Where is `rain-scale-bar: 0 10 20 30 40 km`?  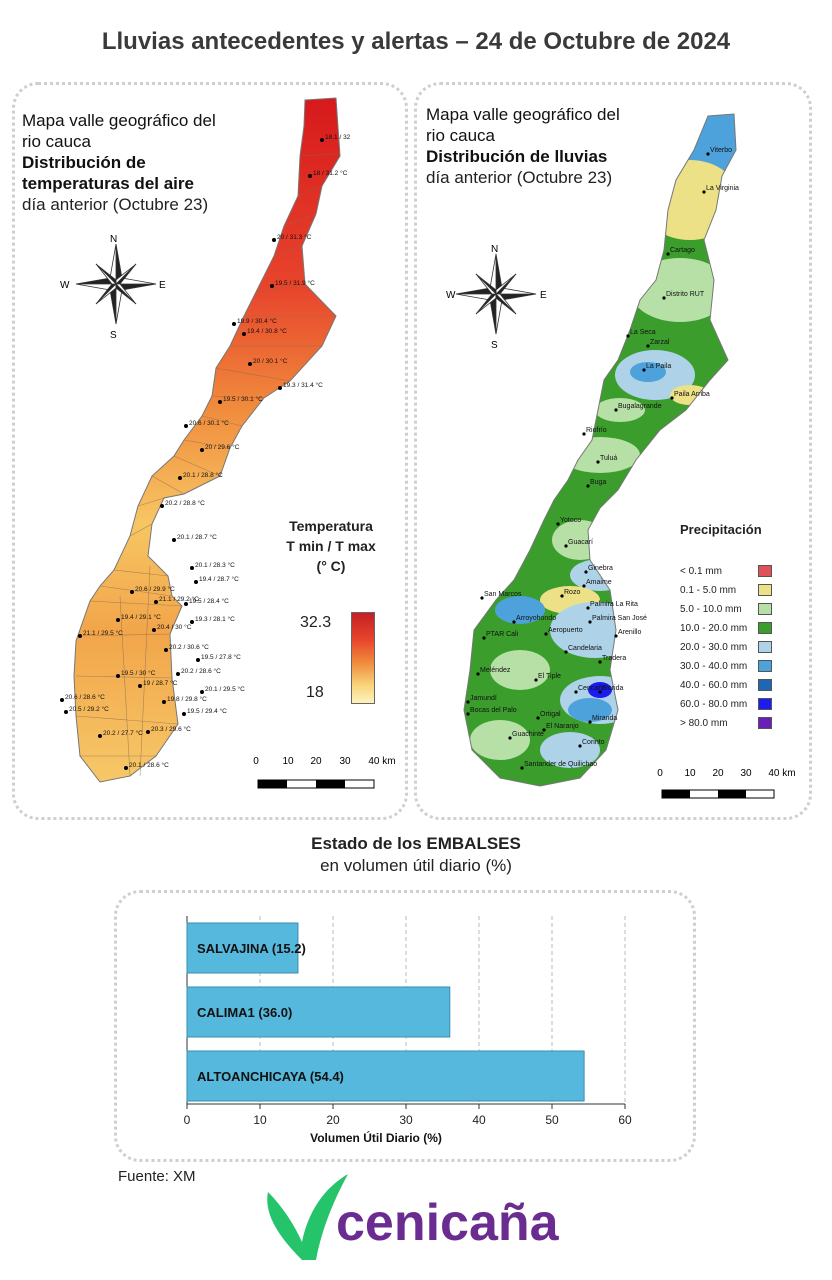 rain-scale-bar: 0 10 20 30 40 km is located at coordinates (726, 783).